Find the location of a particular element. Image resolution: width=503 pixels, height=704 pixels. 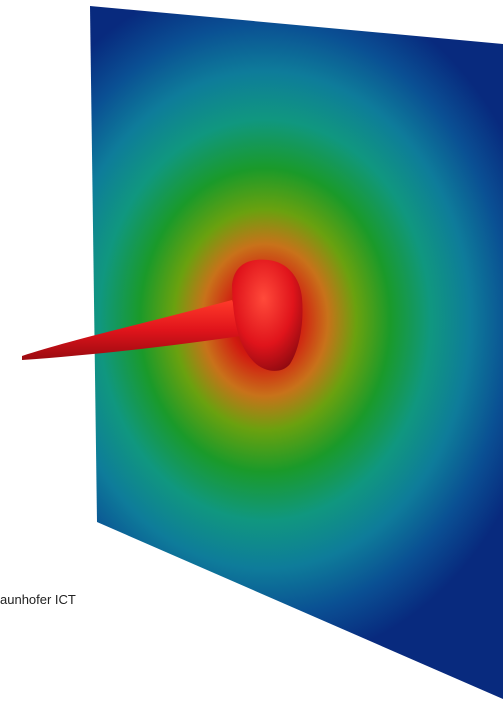

credit-label: aunhofer ICT is located at coordinates (38, 599).